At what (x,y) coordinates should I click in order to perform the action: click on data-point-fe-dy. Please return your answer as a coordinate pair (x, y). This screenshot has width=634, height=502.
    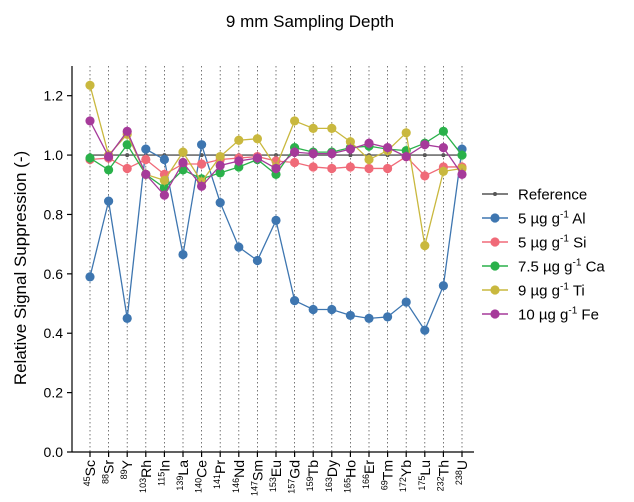
    Looking at the image, I should click on (332, 153).